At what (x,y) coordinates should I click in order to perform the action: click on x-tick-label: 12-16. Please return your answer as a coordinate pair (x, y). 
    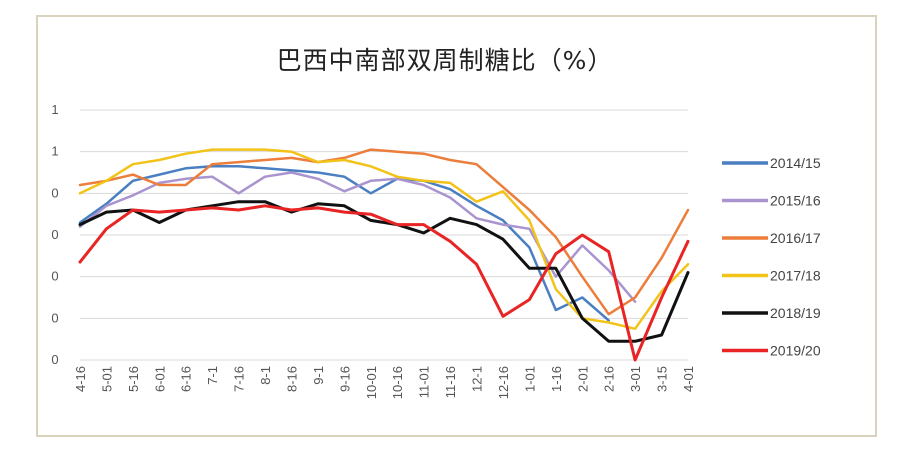
    Looking at the image, I should click on (503, 382).